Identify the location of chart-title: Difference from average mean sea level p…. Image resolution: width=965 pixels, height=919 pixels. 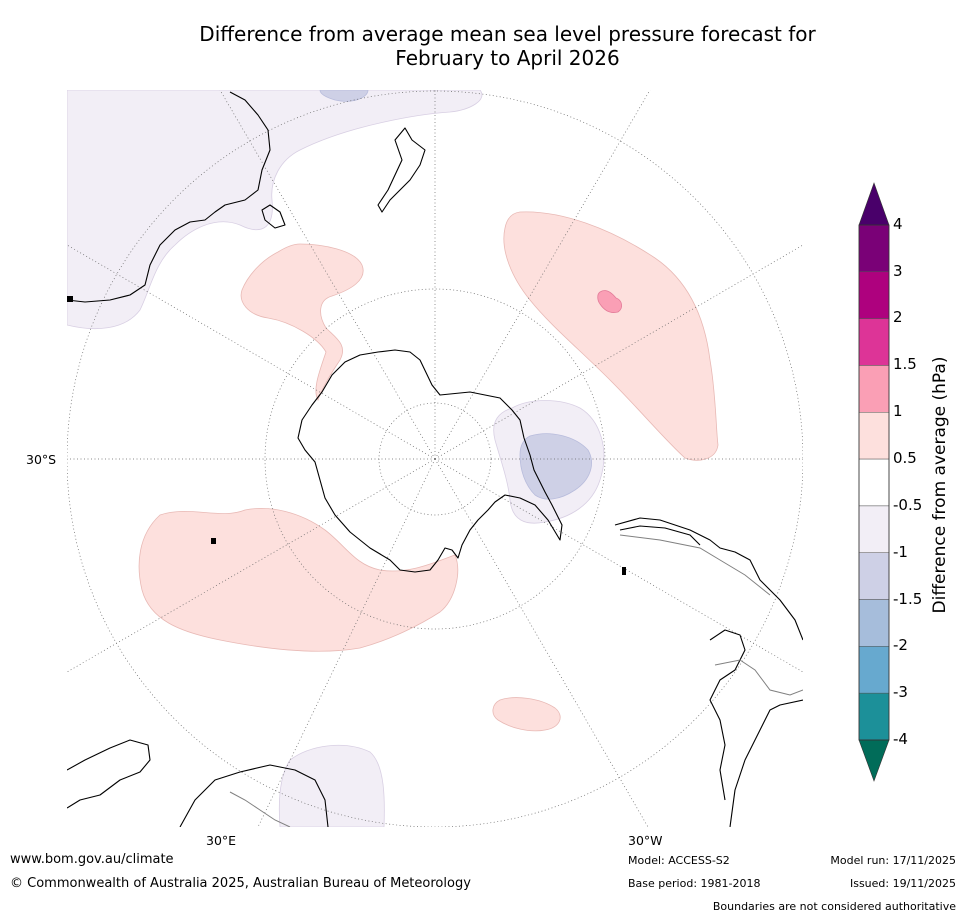
(507, 46).